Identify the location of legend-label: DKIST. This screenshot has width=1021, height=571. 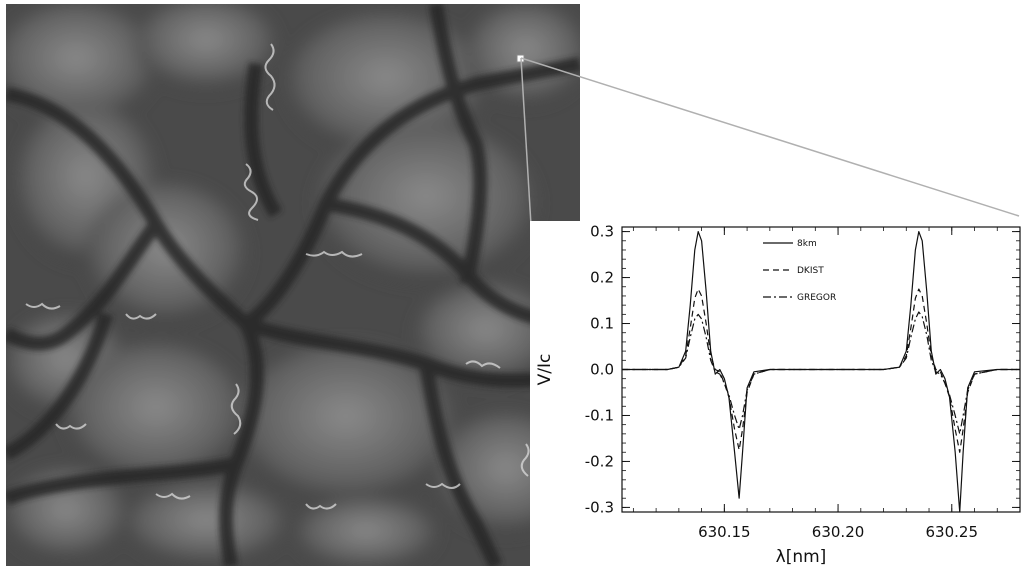
(810, 271).